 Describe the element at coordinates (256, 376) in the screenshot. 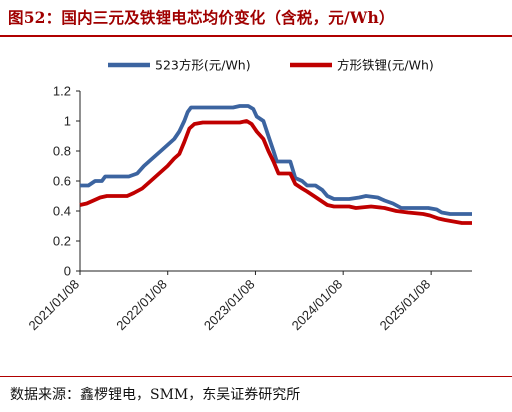

I see `source-rule` at that location.